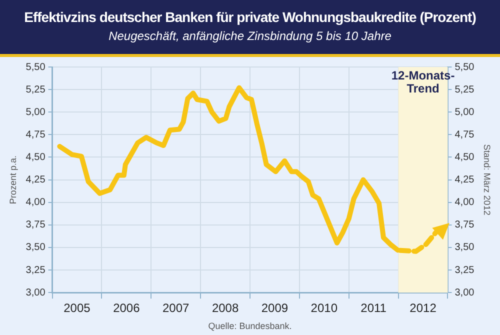  What do you see at coordinates (36, 225) in the screenshot?
I see `y-tick-label: 3,75` at bounding box center [36, 225].